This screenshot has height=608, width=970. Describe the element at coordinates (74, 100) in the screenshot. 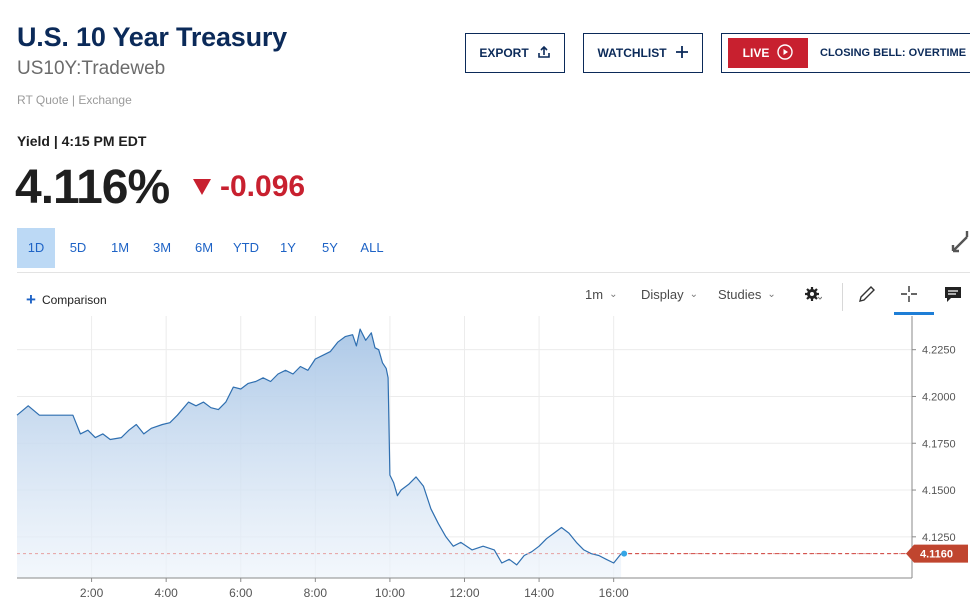

I see `quote-source: RT Quote | Exchange` at that location.